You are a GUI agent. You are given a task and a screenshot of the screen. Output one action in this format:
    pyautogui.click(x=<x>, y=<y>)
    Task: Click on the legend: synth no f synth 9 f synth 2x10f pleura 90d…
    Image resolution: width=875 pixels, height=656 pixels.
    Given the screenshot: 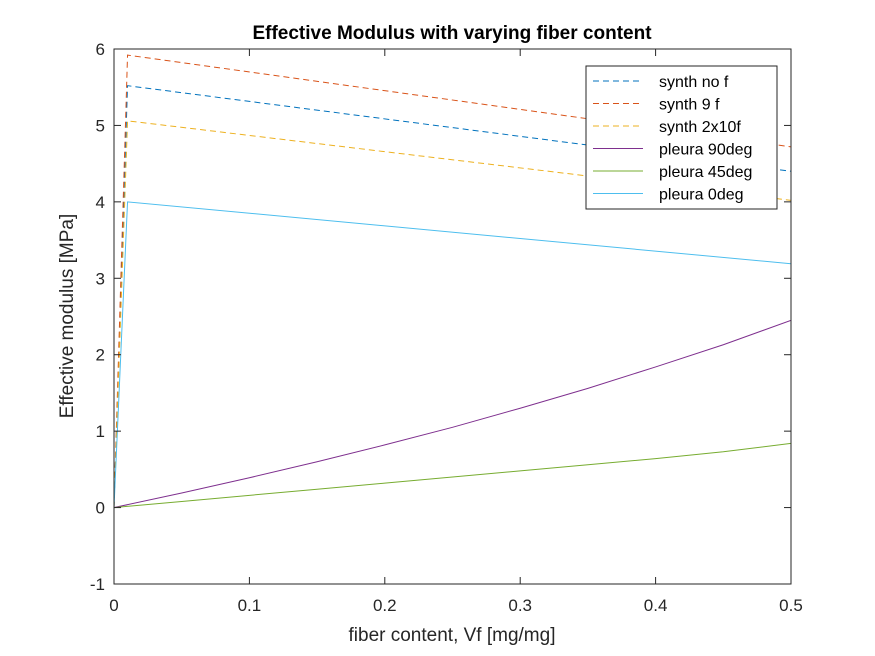 What is the action you would take?
    pyautogui.click(x=681, y=137)
    